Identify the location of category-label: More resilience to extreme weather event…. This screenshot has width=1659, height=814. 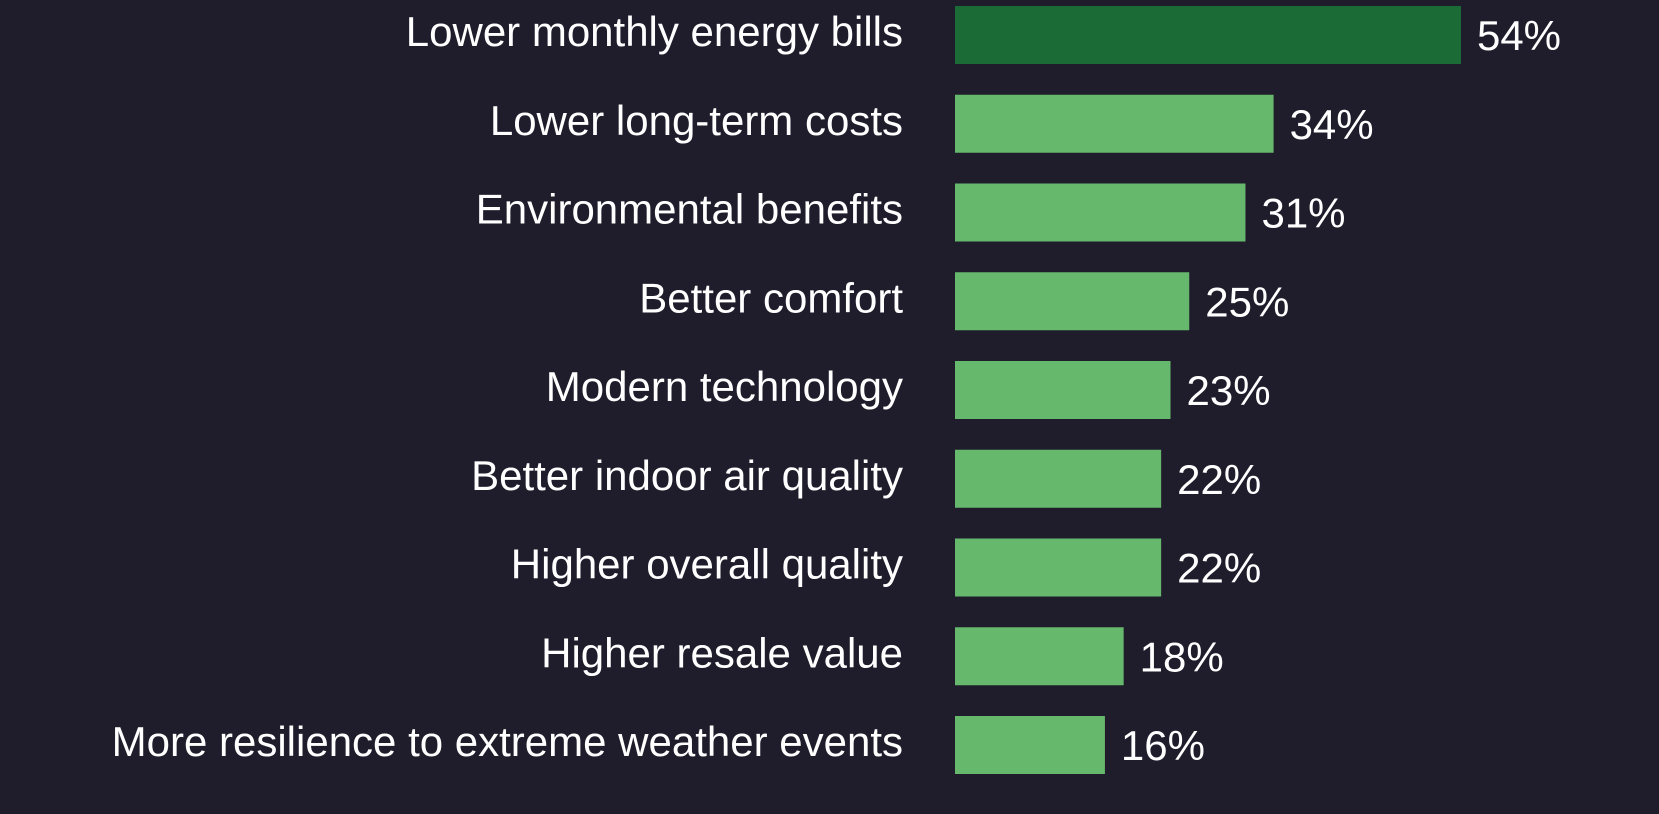
(507, 741).